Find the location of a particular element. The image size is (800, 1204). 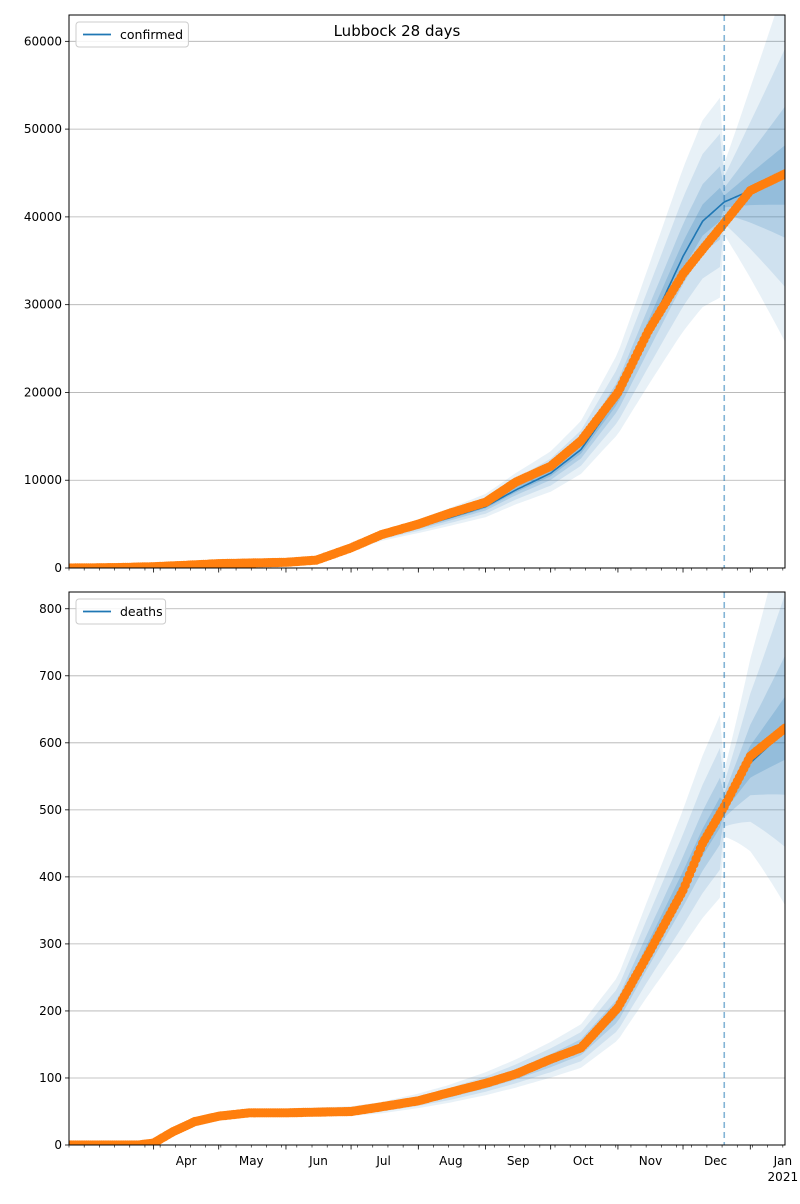

legend-label: confirmed is located at coordinates (151, 34).